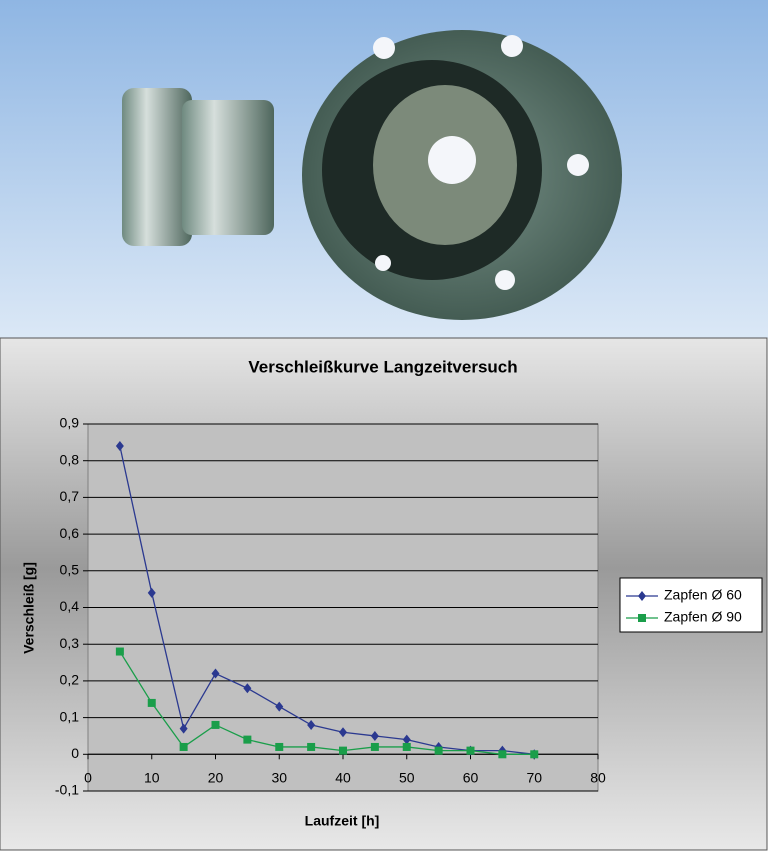 This screenshot has height=851, width=768. I want to click on legend-label: Zapfen Ø 90, so click(703, 617).